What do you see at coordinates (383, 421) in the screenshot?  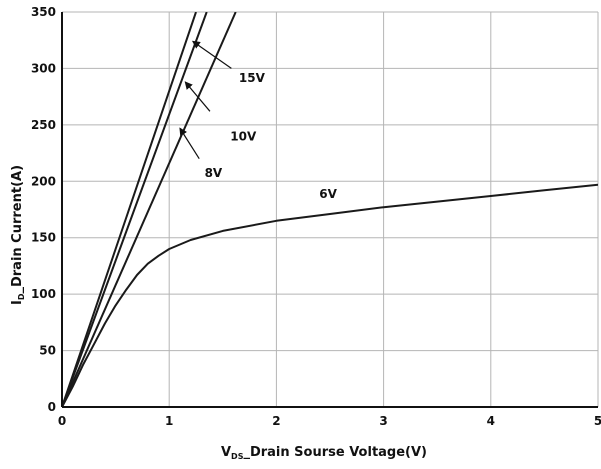 I see `x-tick-label-3: 3` at bounding box center [383, 421].